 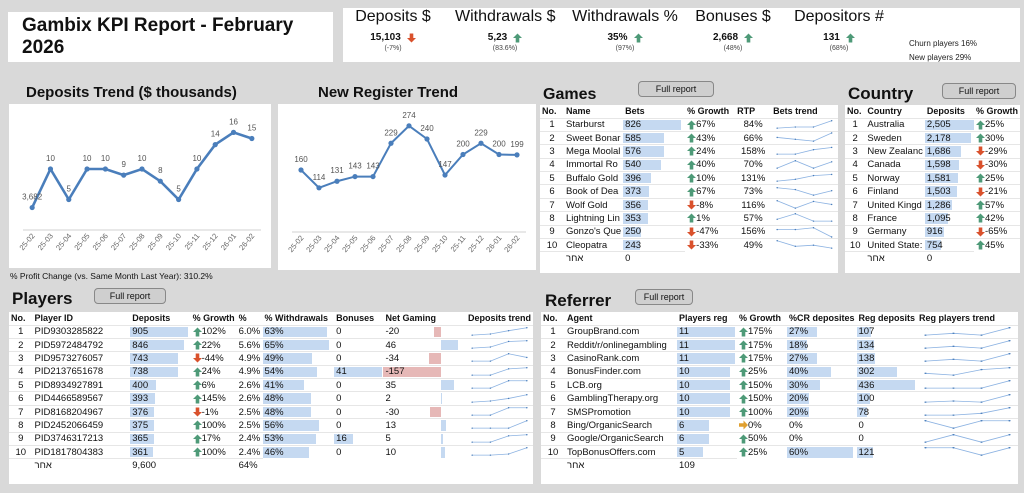 What do you see at coordinates (69, 358) in the screenshot?
I see `player-id-text: PID9573276057` at bounding box center [69, 358].